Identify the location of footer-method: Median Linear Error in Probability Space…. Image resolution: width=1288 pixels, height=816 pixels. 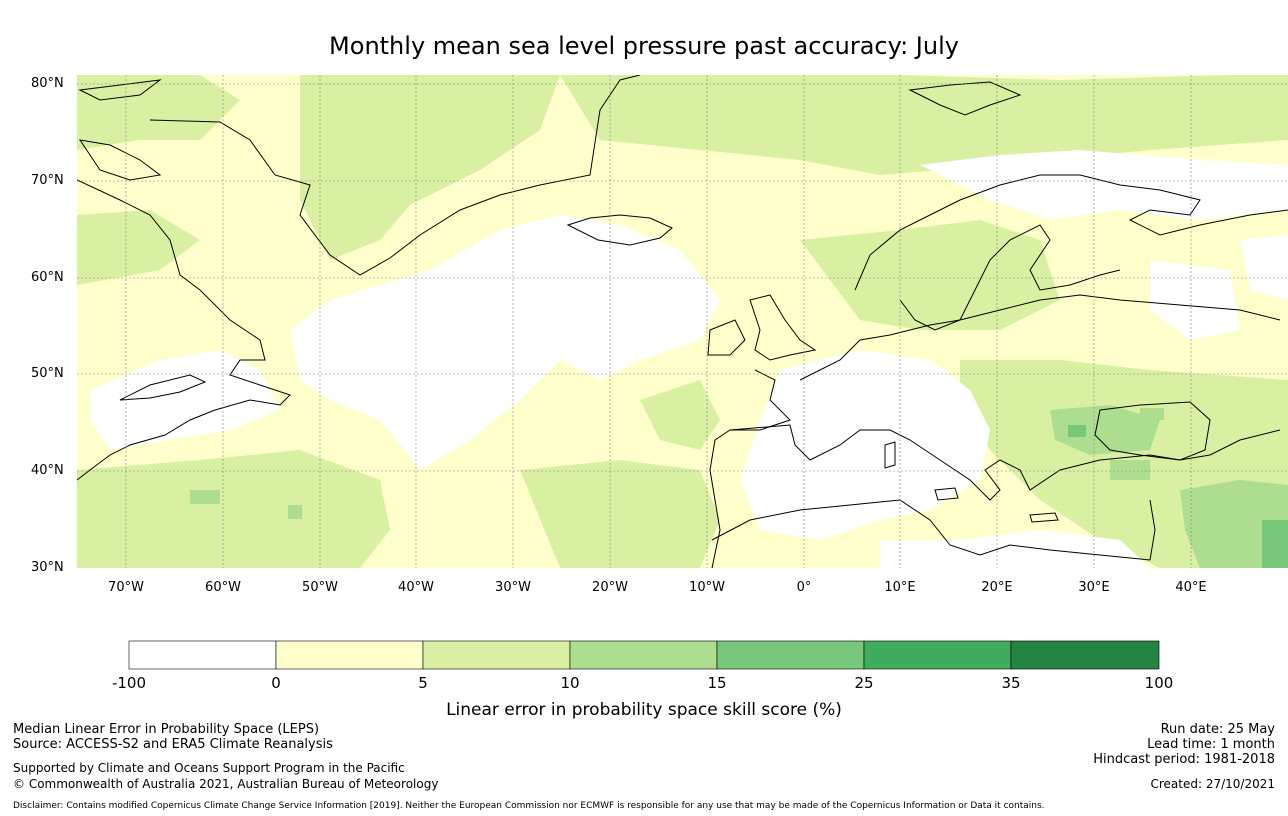
(166, 729).